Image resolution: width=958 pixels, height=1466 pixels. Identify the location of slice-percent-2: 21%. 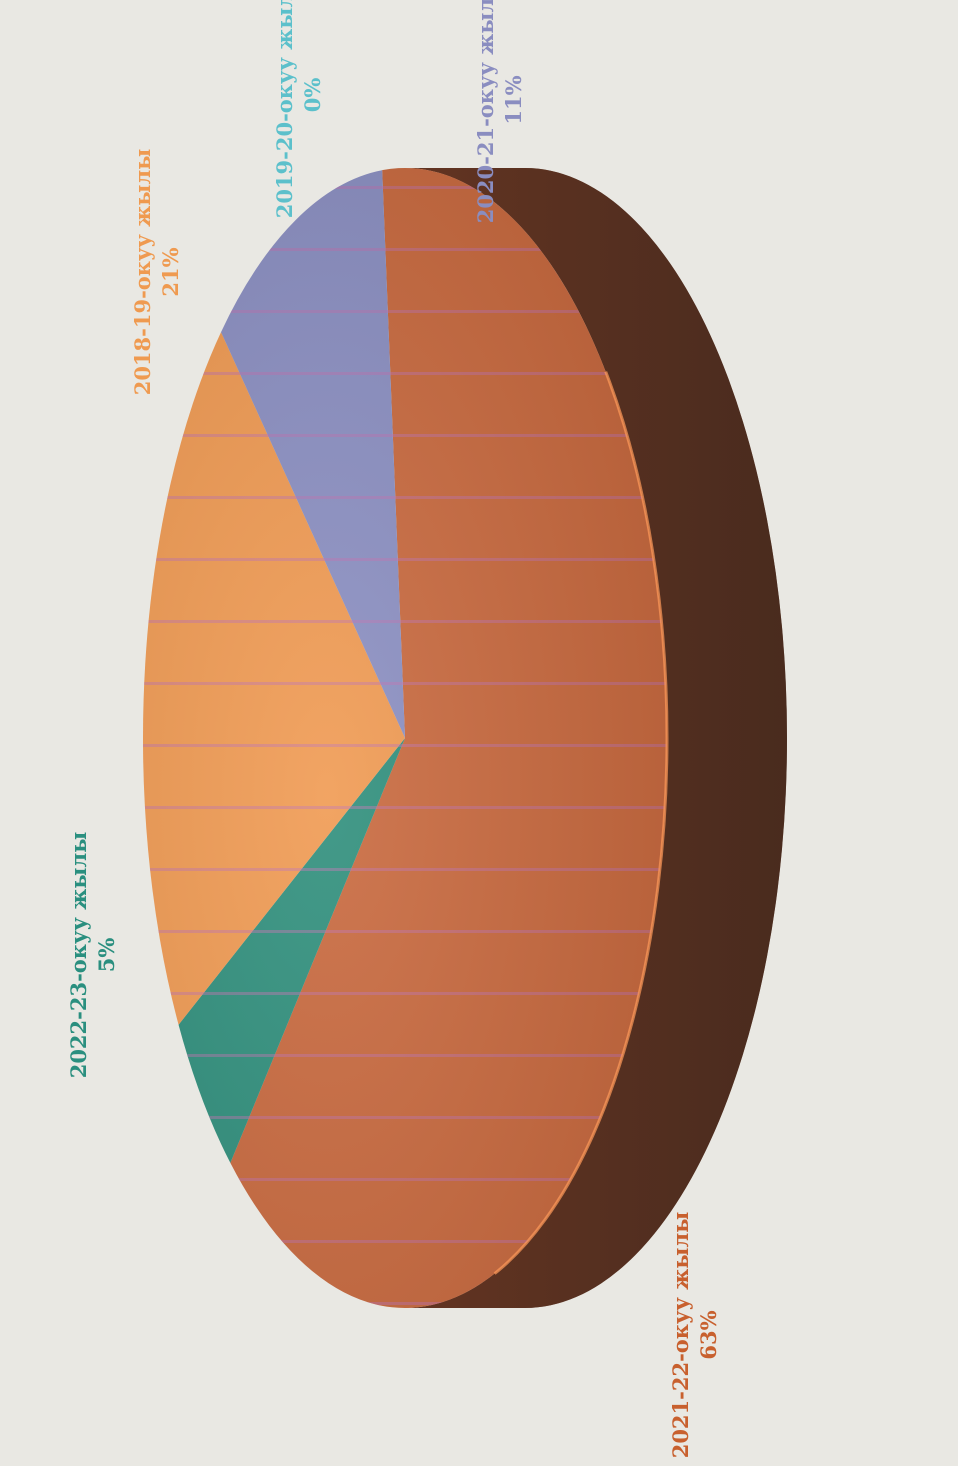
(170, 271).